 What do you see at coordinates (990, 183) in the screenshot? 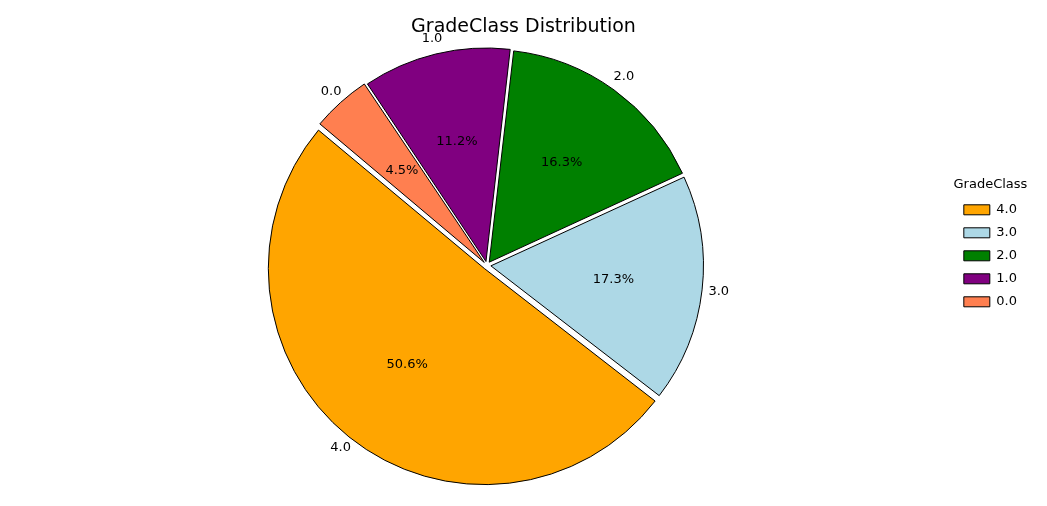
I see `legend-title: GradeClass` at bounding box center [990, 183].